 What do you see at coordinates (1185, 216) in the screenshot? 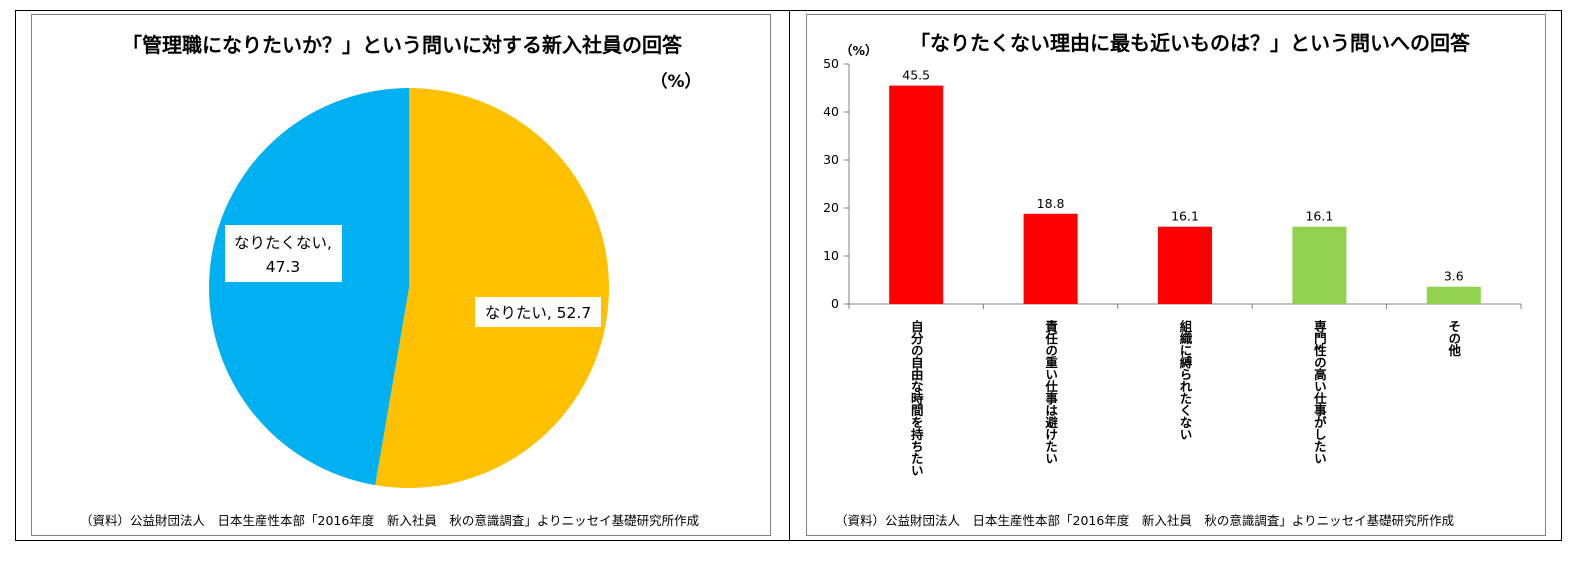
I see `bar-value-label-3: 16.1` at bounding box center [1185, 216].